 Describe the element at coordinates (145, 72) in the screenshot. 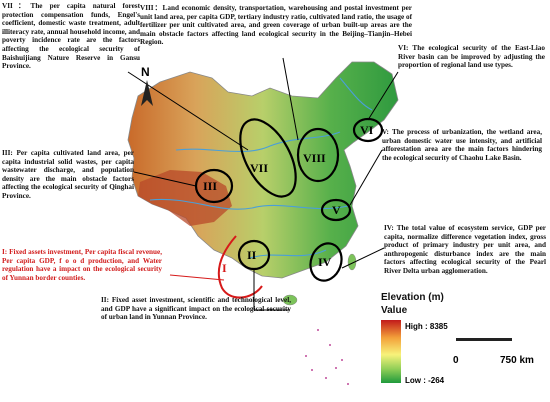

I see `north-label: N` at that location.